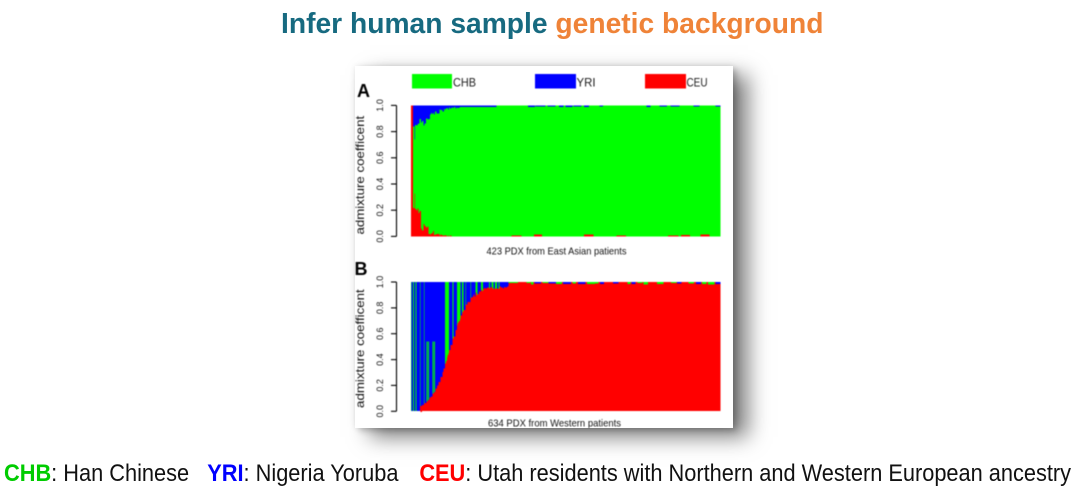 The image size is (1080, 492). I want to click on svg-text: CEU, so click(697, 83).